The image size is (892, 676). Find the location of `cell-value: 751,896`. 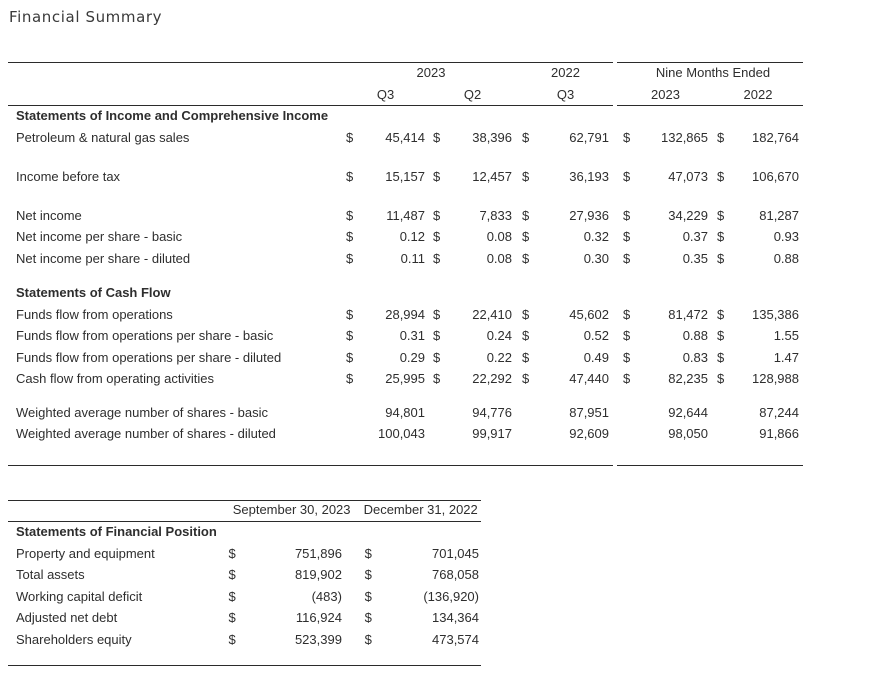

cell-value: 751,896 is located at coordinates (318, 553).